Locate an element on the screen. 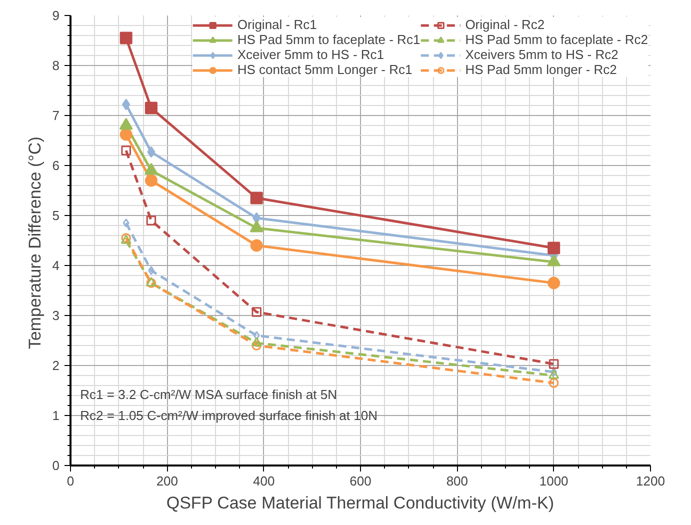  y-tick-label: 9 is located at coordinates (56, 15).